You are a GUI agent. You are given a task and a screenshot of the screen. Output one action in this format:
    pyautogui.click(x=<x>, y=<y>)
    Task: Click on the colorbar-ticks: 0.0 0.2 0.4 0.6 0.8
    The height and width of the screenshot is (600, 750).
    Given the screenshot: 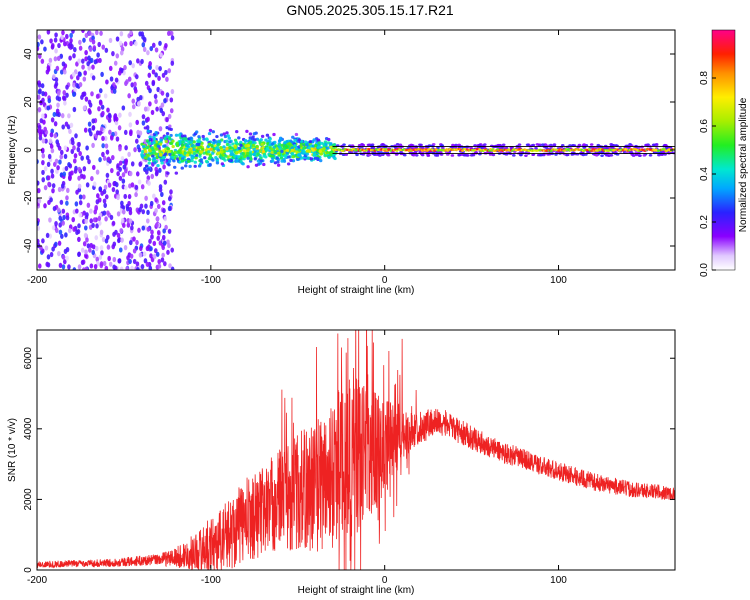 What is the action you would take?
    pyautogui.click(x=707, y=174)
    